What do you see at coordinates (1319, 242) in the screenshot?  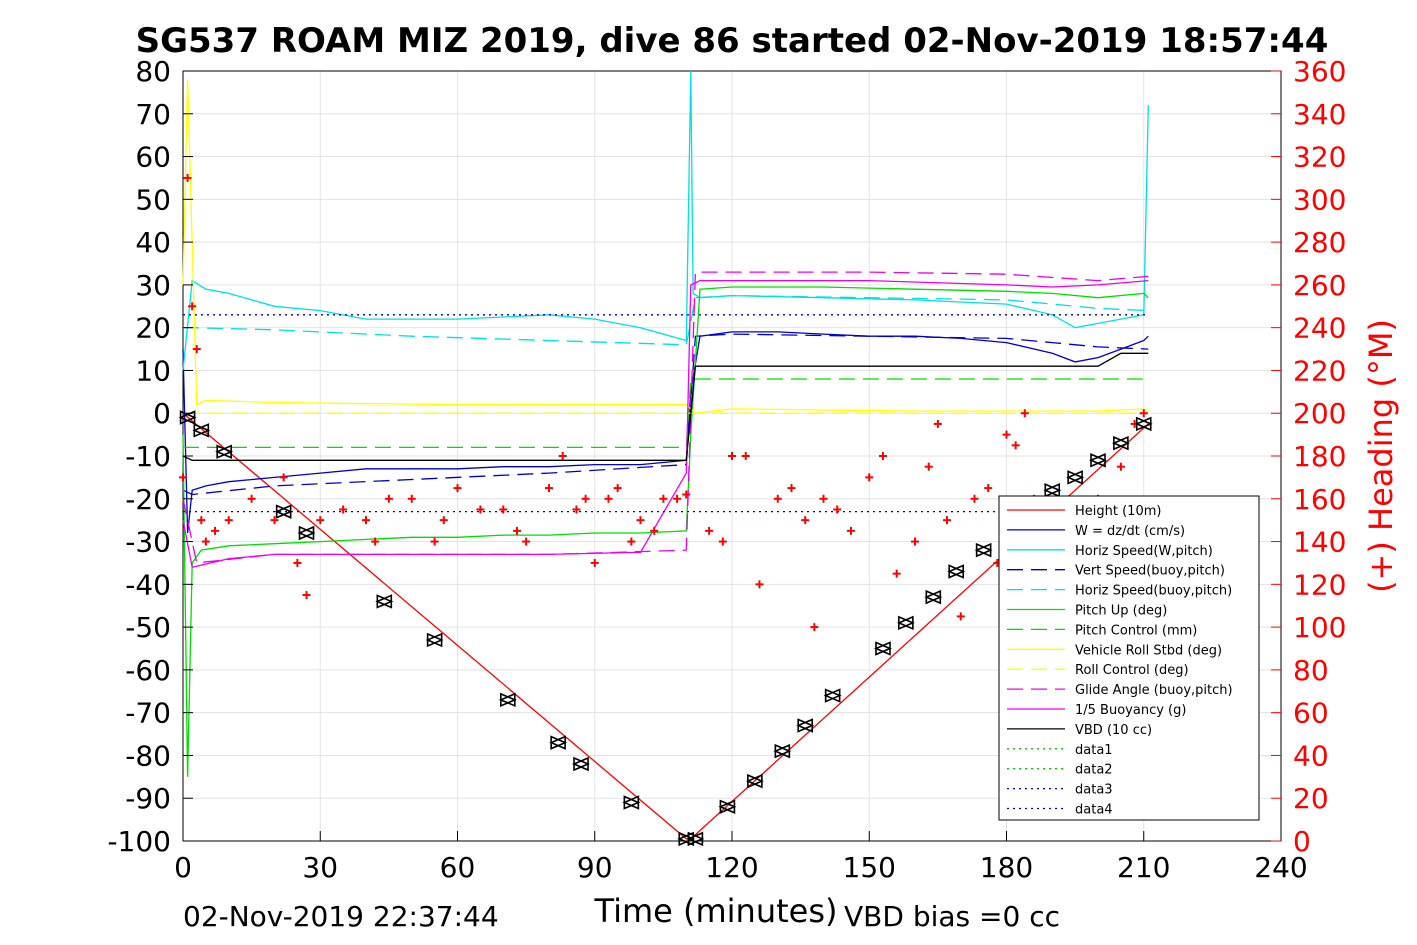 I see `right-tick-label: 280` at bounding box center [1319, 242].